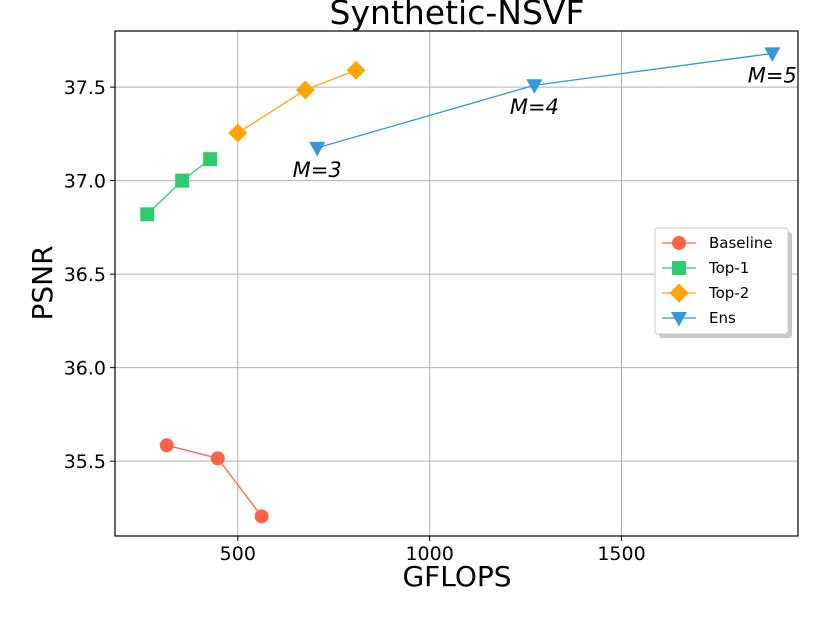 The image size is (830, 623). What do you see at coordinates (85, 369) in the screenshot?
I see `y-tick-label: 36.0` at bounding box center [85, 369].